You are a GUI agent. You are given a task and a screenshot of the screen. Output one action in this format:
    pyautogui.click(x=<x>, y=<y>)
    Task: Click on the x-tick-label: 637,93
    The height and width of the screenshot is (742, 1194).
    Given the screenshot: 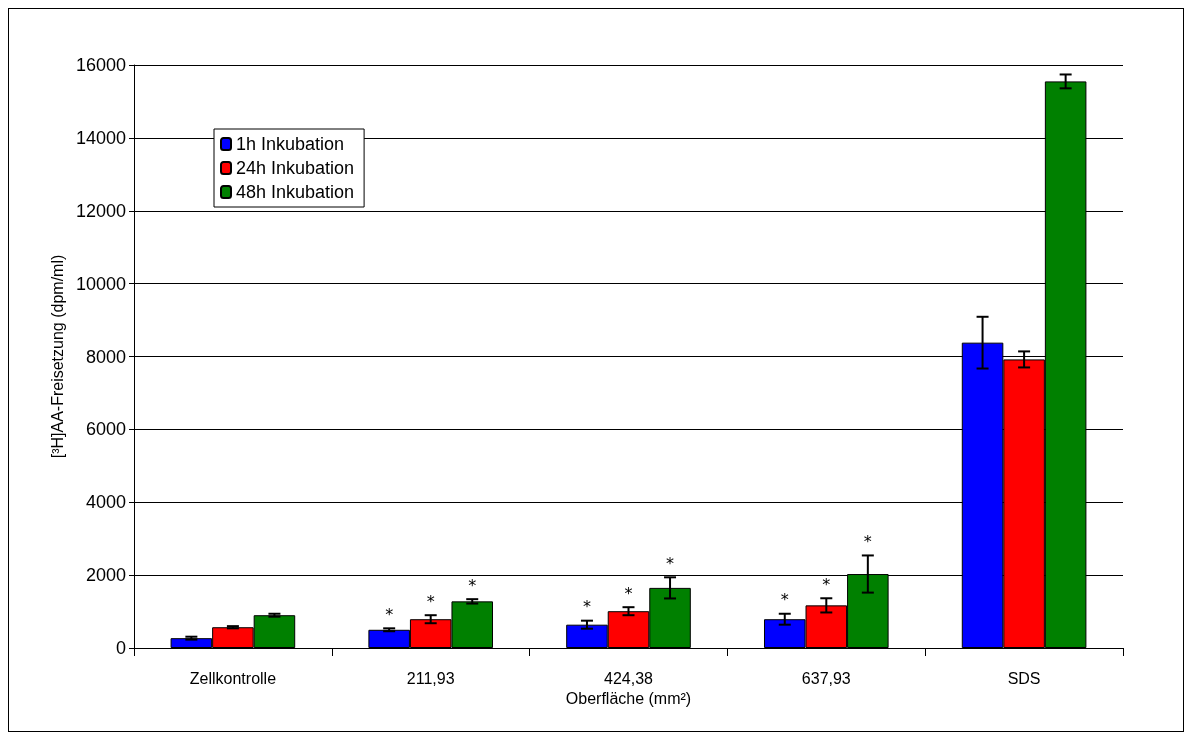 What is the action you would take?
    pyautogui.click(x=826, y=678)
    